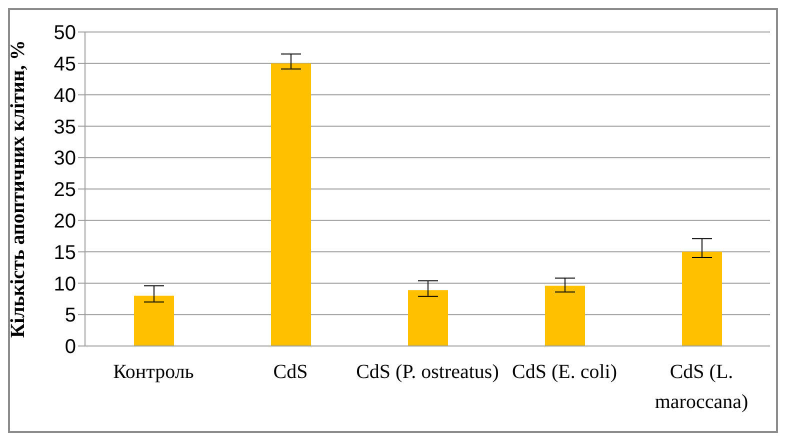  Describe the element at coordinates (65, 221) in the screenshot. I see `y-tick-label: 20` at that location.